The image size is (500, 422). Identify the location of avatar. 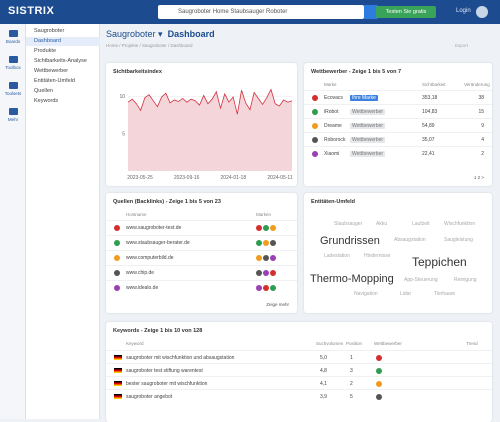
(482, 12).